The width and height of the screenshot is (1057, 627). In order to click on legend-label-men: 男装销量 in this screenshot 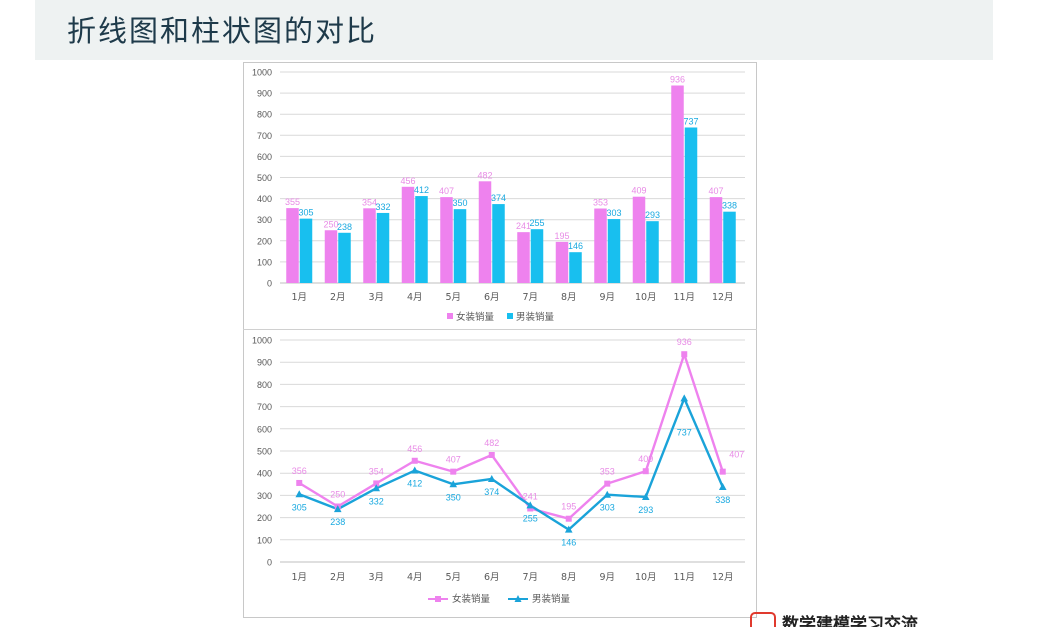, I will do `click(535, 317)`.